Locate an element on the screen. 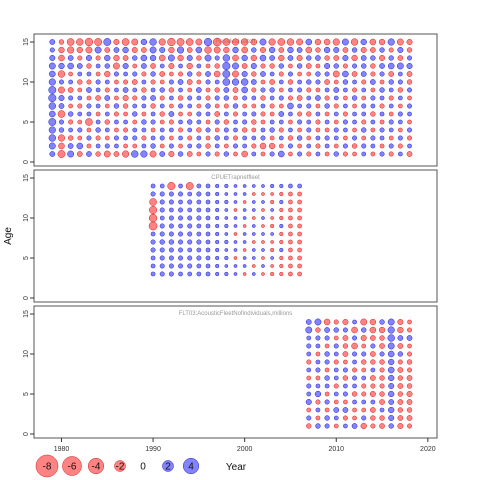 This screenshot has width=480, height=480. y-tick-label: 10 is located at coordinates (26, 218).